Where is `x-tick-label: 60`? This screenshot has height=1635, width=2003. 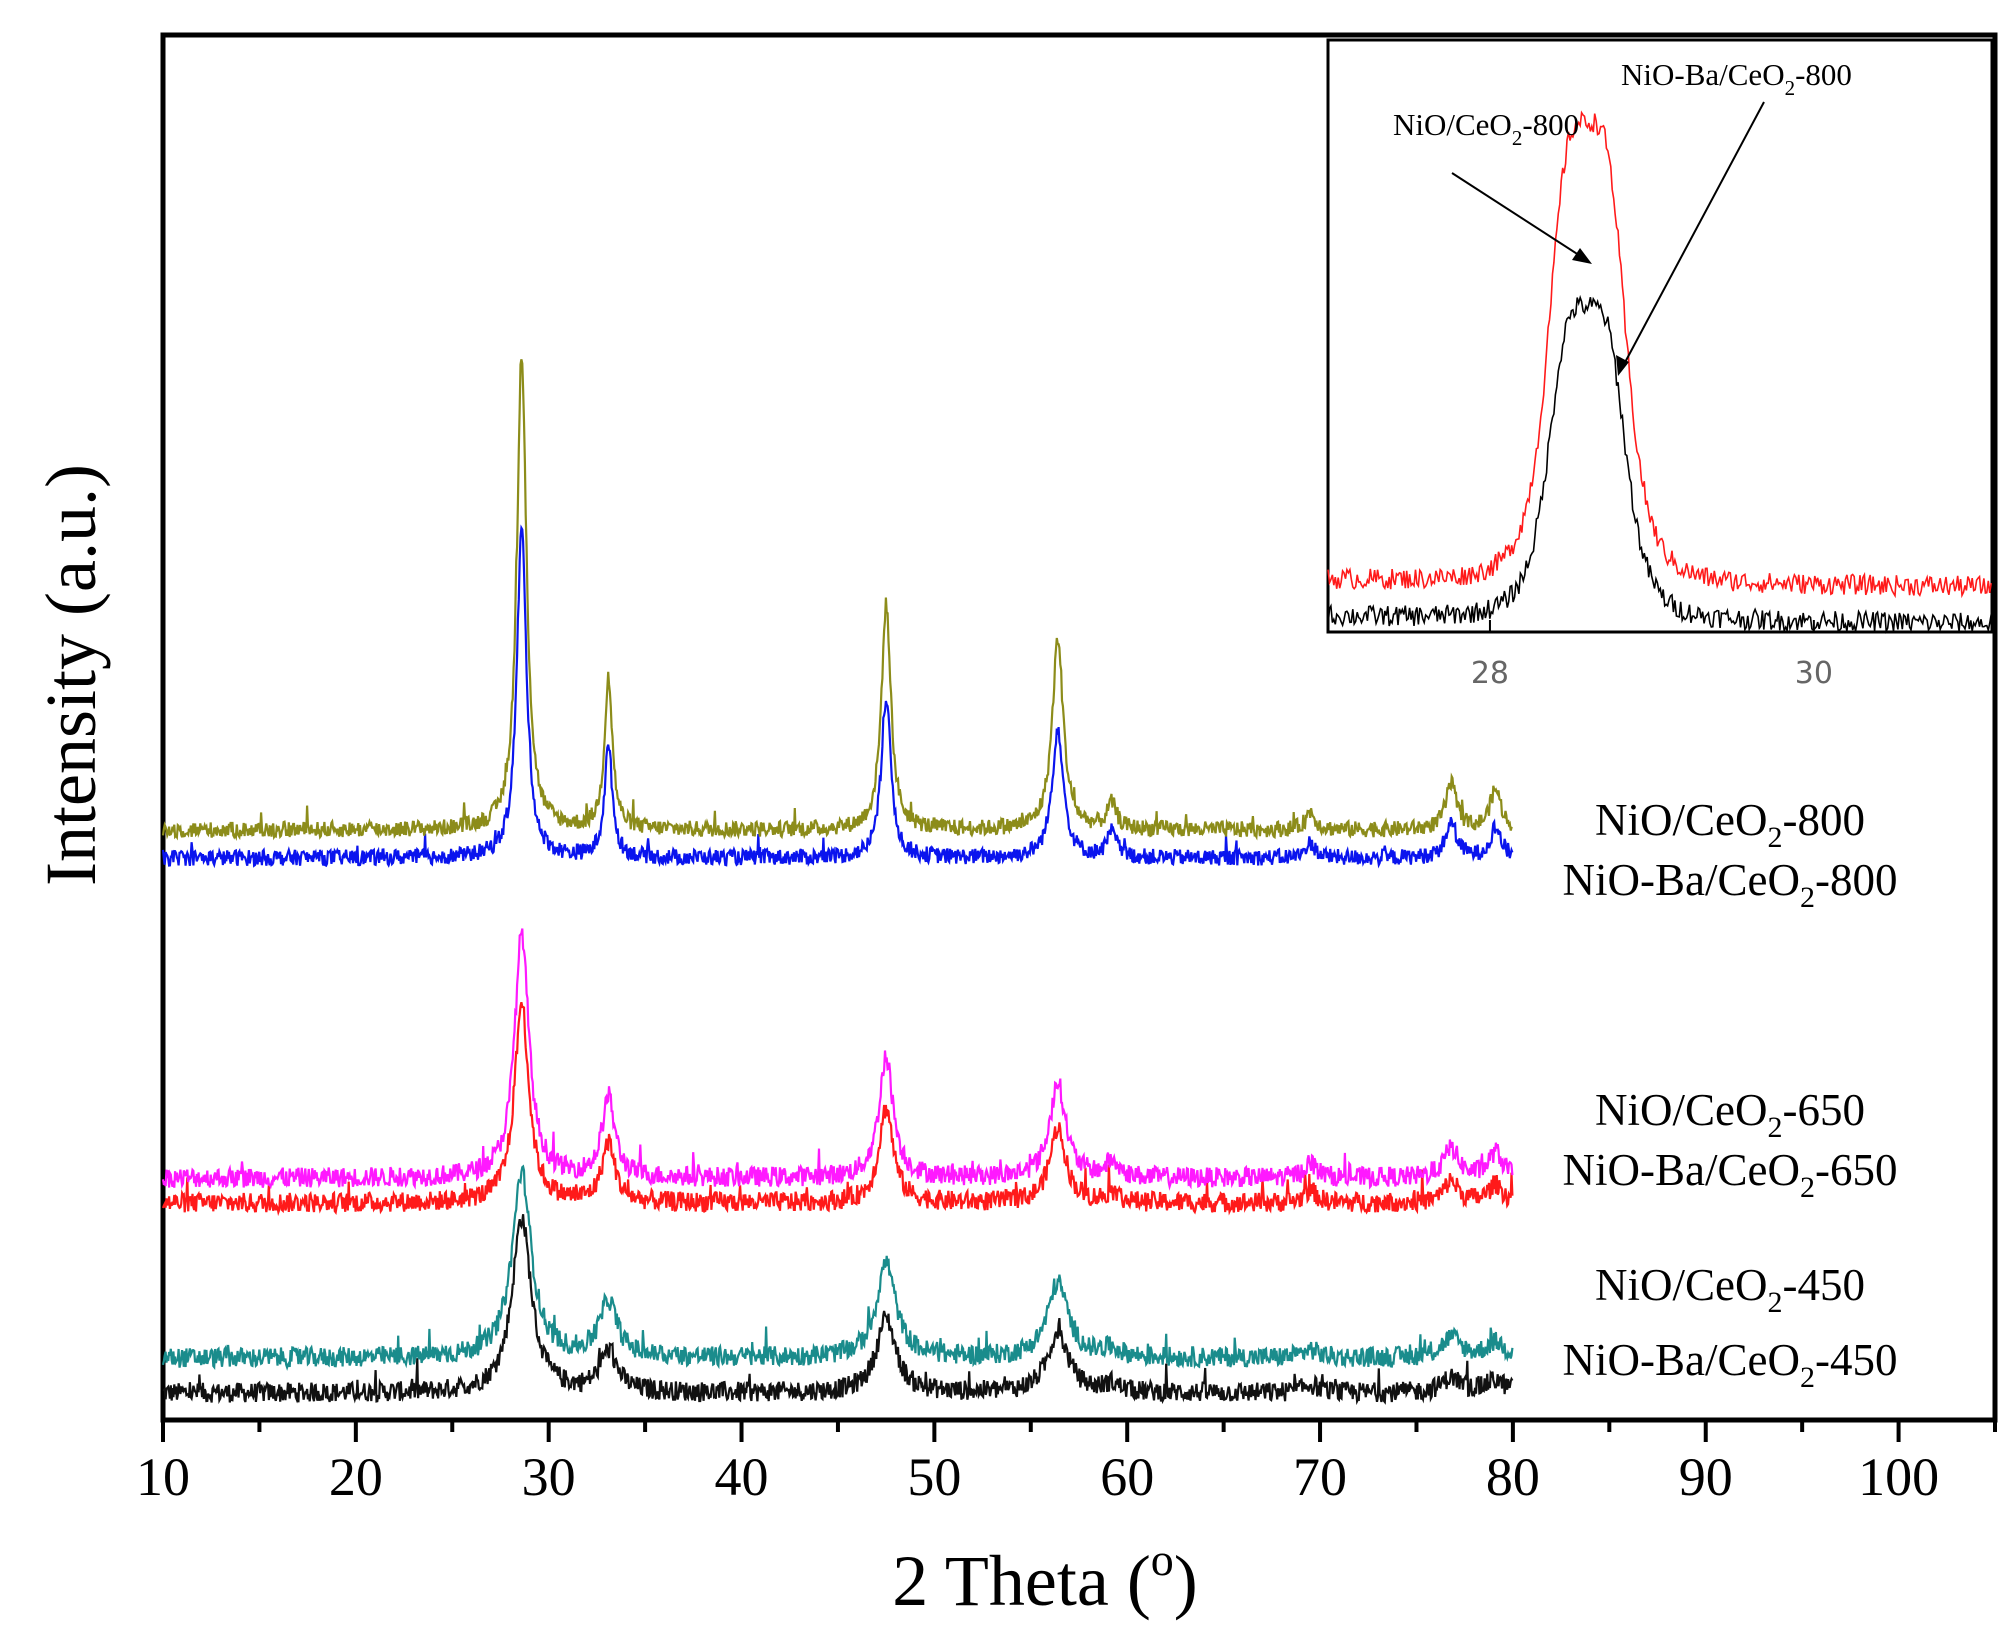 x-tick-label: 60 is located at coordinates (1127, 1477).